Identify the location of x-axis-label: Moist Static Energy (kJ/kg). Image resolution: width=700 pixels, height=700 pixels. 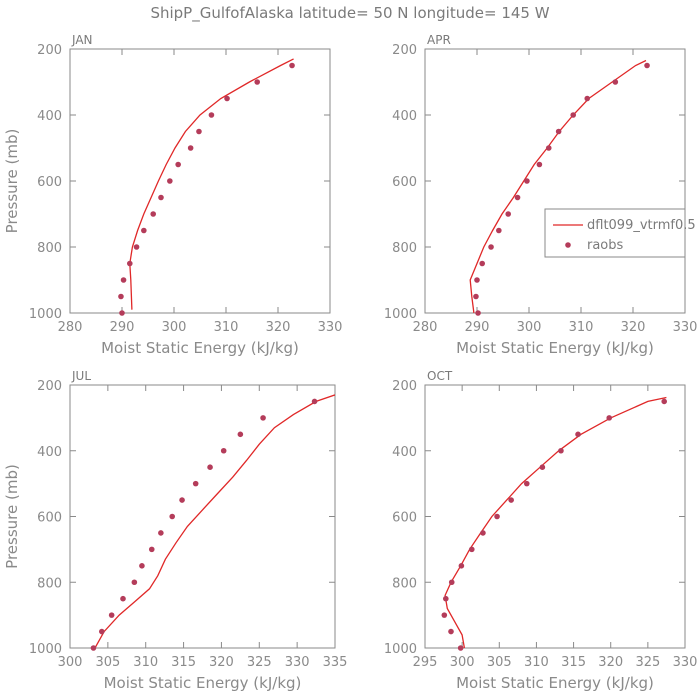
(203, 683).